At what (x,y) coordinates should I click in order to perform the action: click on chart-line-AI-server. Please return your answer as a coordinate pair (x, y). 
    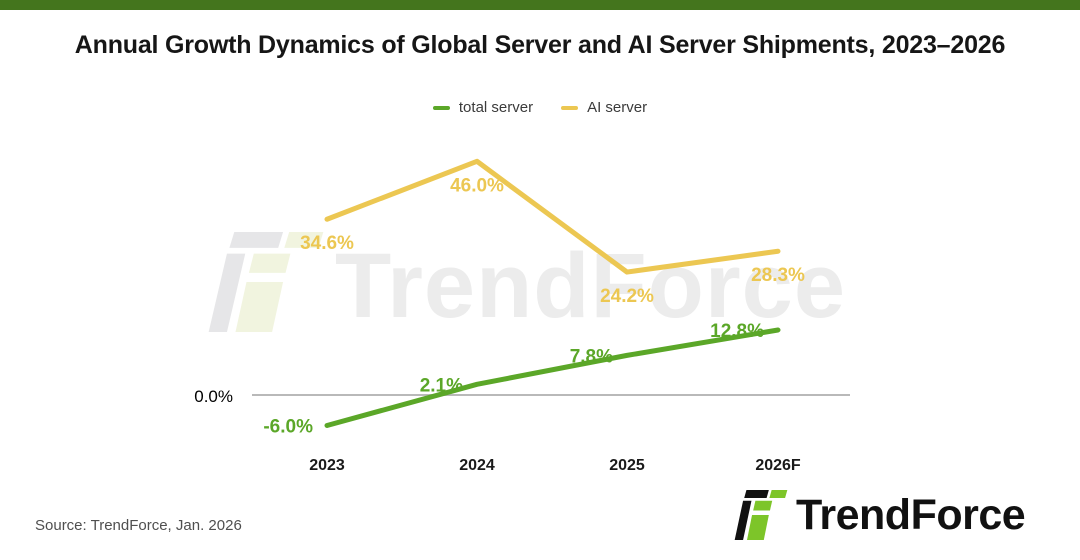
    Looking at the image, I should click on (552, 216).